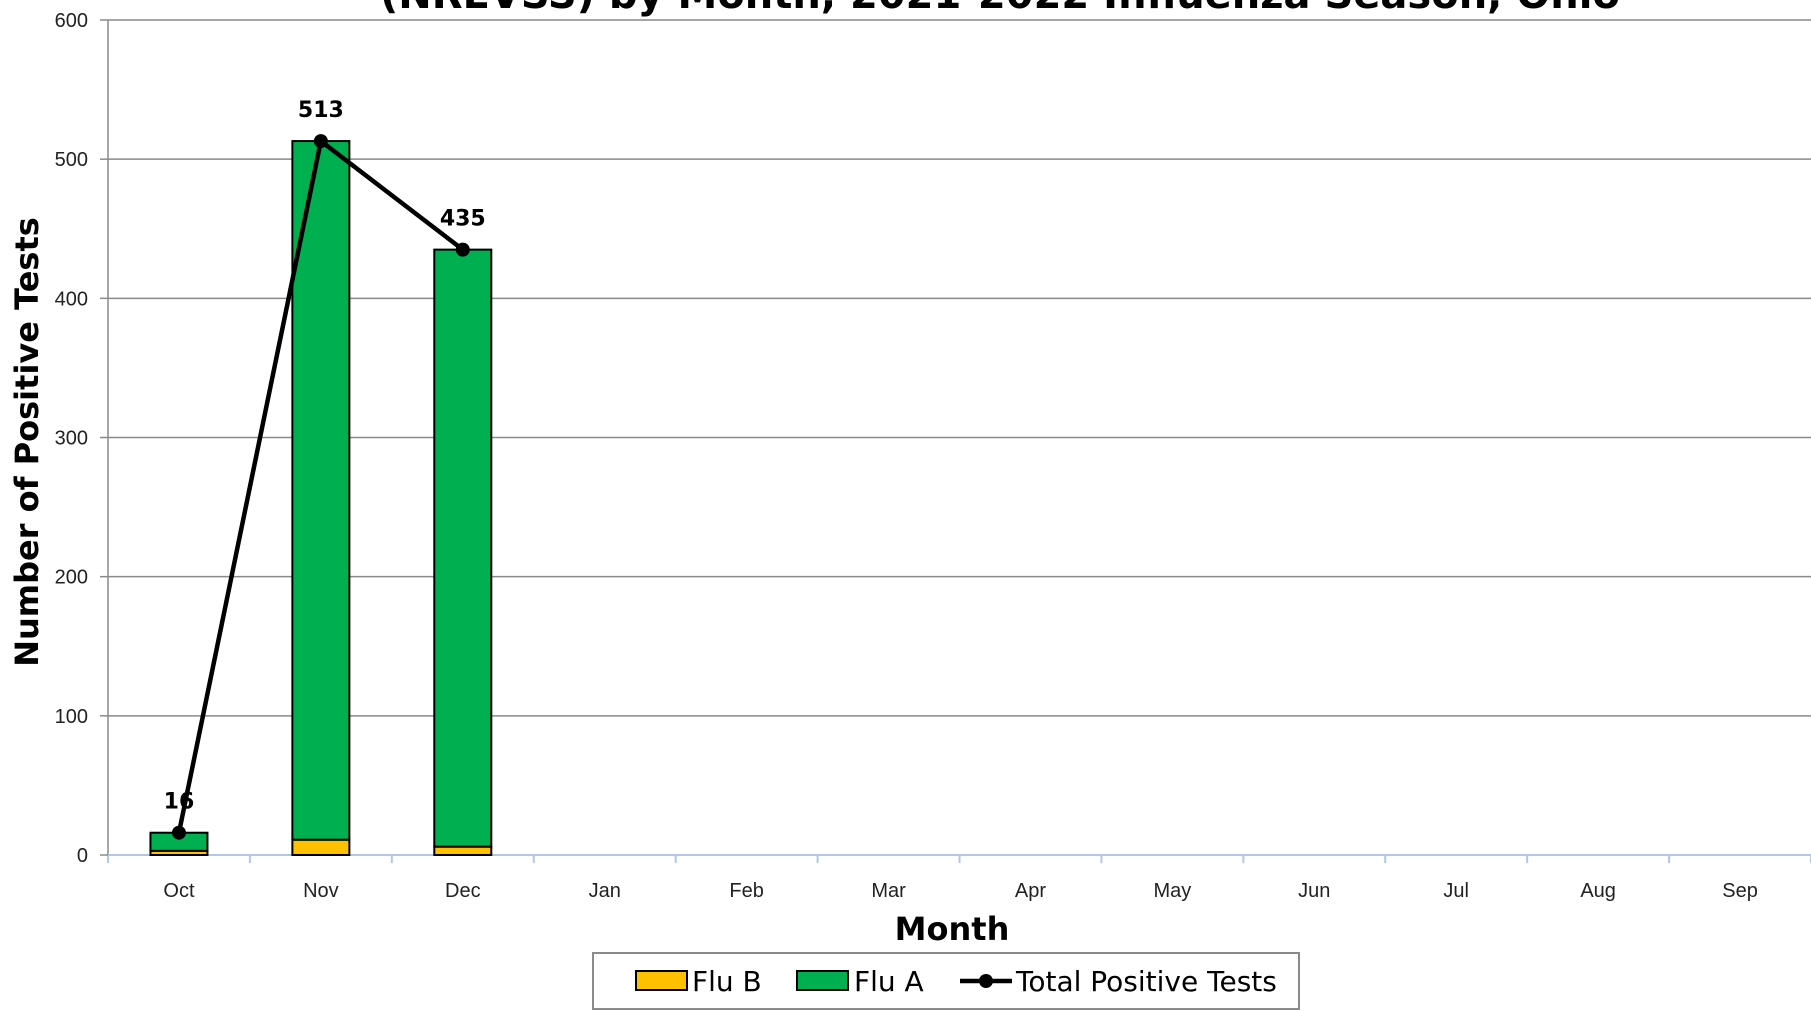 Image resolution: width=1811 pixels, height=1011 pixels. I want to click on legend-box, so click(946, 981).